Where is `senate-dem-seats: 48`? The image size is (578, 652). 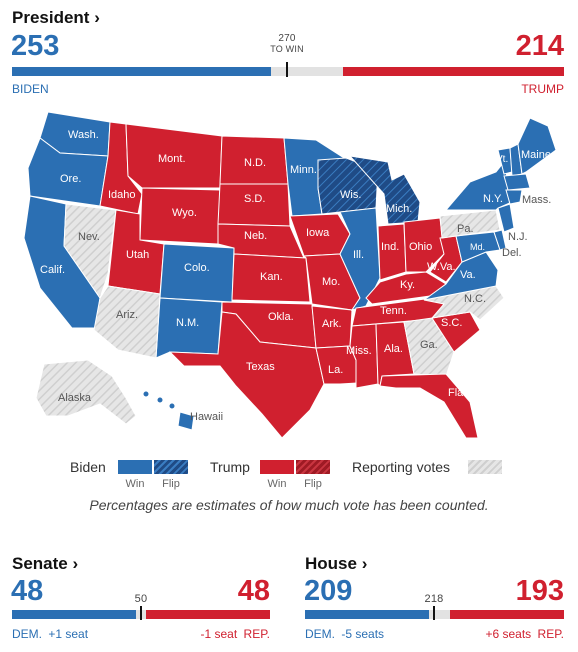
senate-dem-seats: 48 is located at coordinates (27, 591).